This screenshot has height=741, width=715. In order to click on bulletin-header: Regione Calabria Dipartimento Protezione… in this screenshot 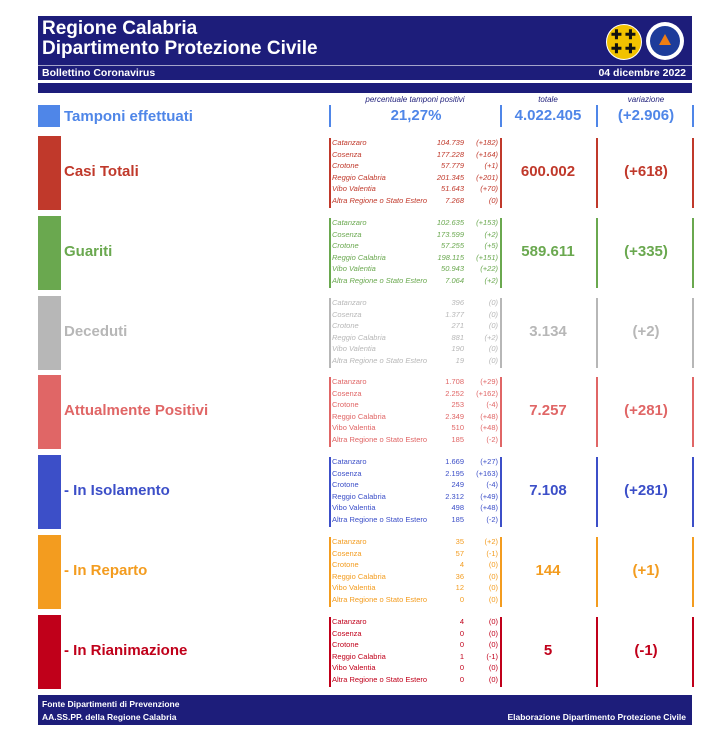, I will do `click(365, 48)`.